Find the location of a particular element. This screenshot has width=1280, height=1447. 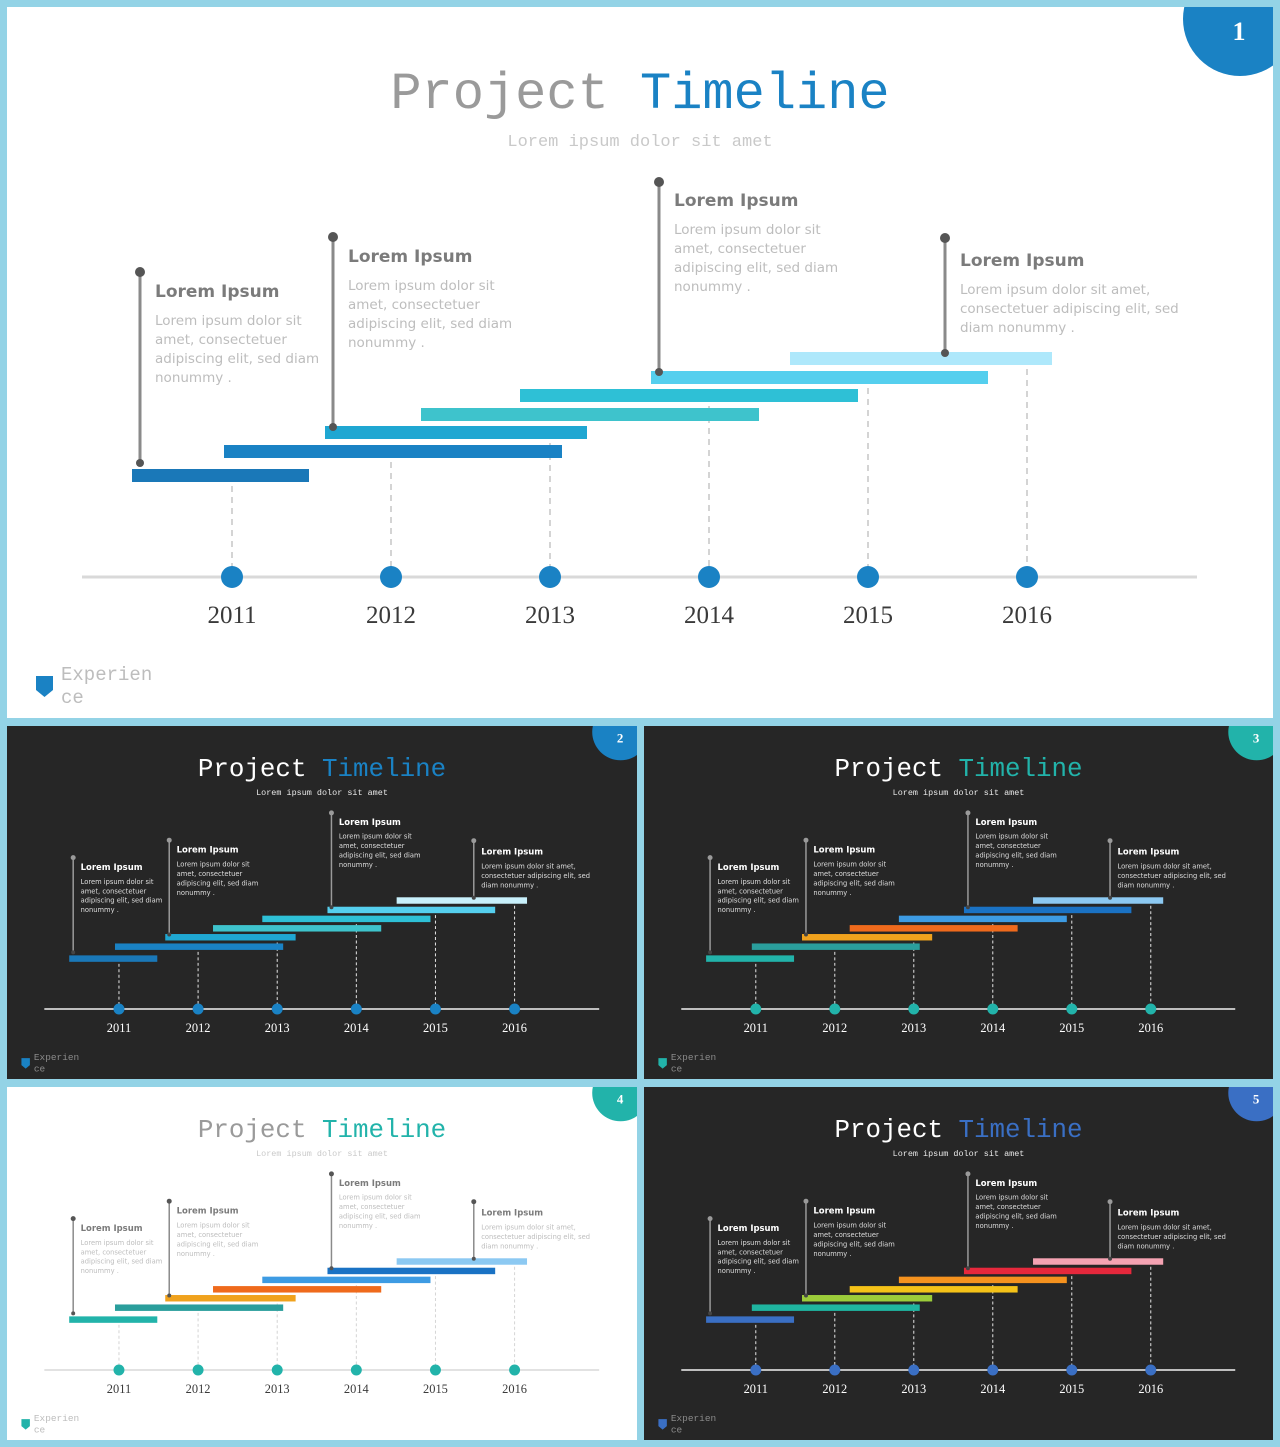

slide-number: 2 is located at coordinates (620, 737).